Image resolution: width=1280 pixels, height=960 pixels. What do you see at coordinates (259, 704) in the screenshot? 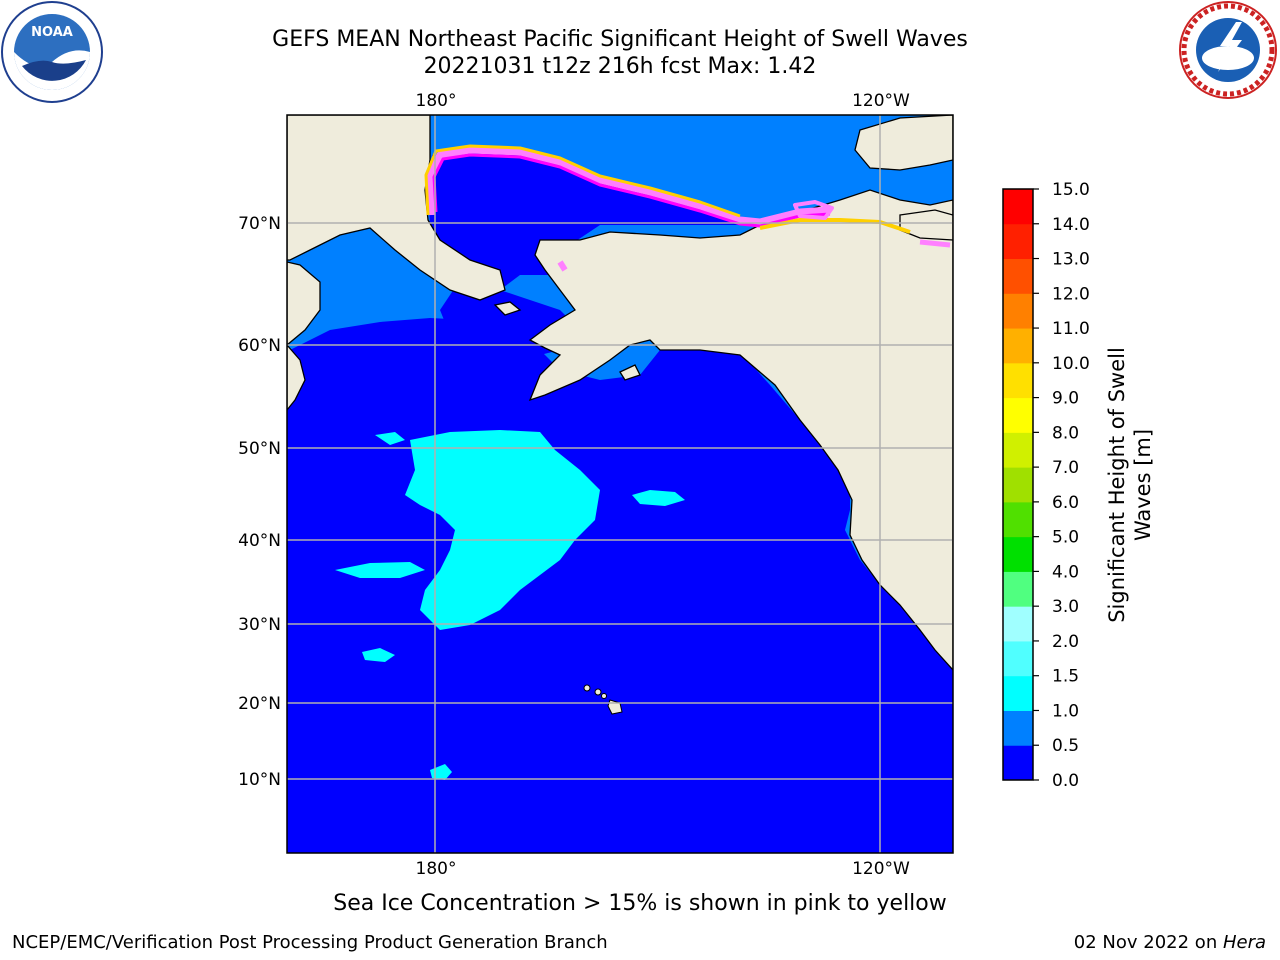
I see `lat-label-20n: 20°N` at bounding box center [259, 704].